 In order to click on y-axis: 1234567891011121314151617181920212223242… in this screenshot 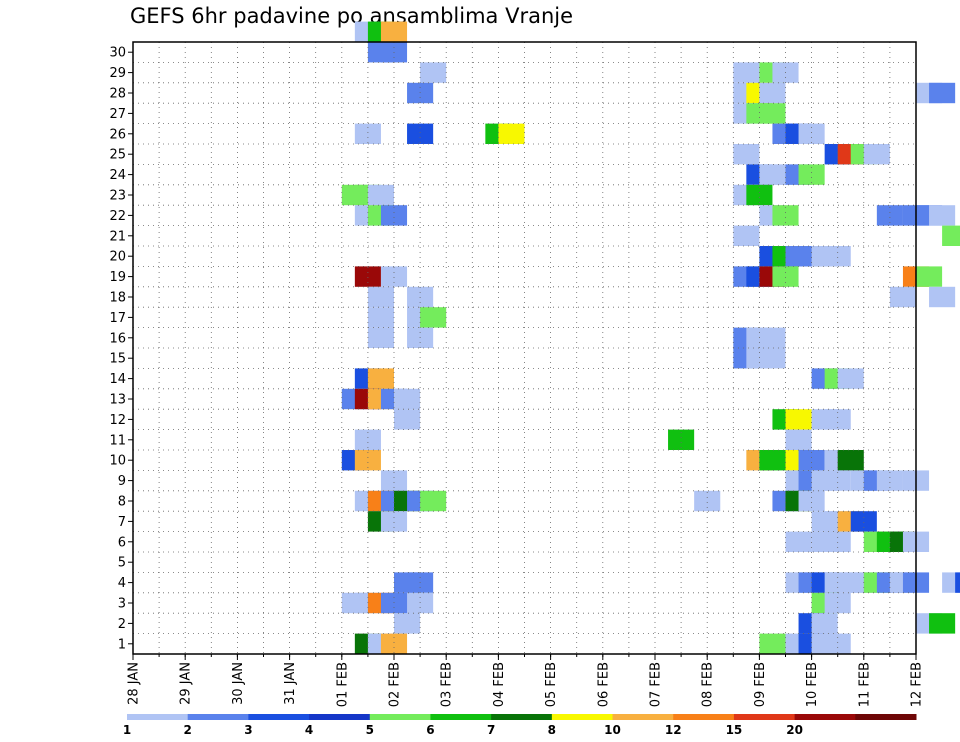, I will do `click(121, 349)`.